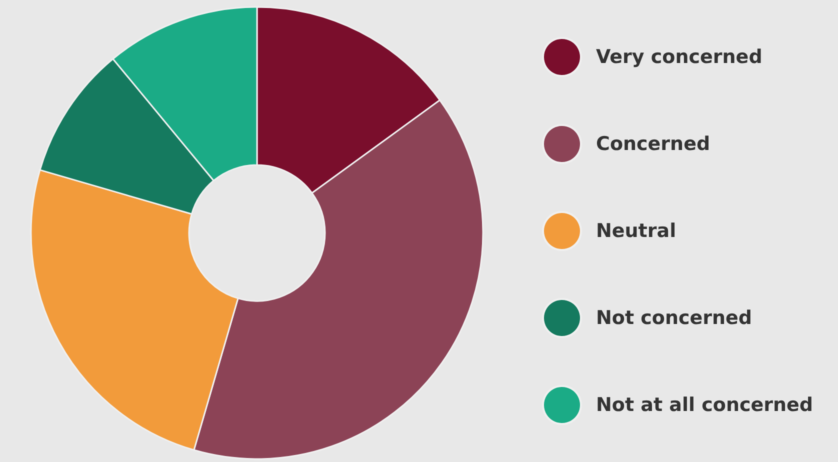  What do you see at coordinates (705, 405) in the screenshot?
I see `legend-label: Not at all concerned` at bounding box center [705, 405].